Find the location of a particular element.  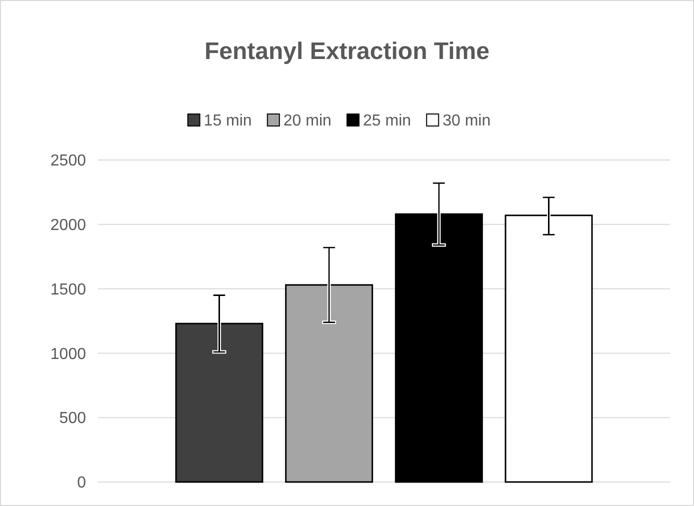

legend-label: 15 min is located at coordinates (228, 121).